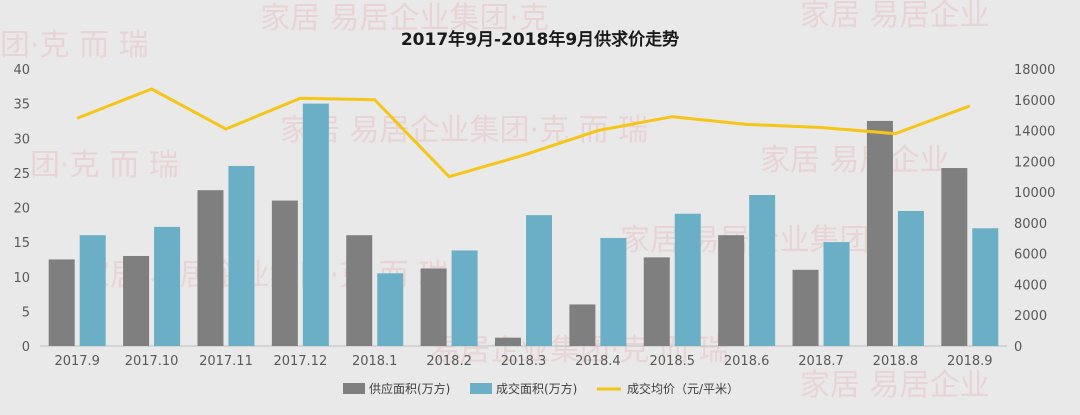 This screenshot has width=1080, height=415. What do you see at coordinates (896, 361) in the screenshot?
I see `x-tick-label: 2018.8` at bounding box center [896, 361].